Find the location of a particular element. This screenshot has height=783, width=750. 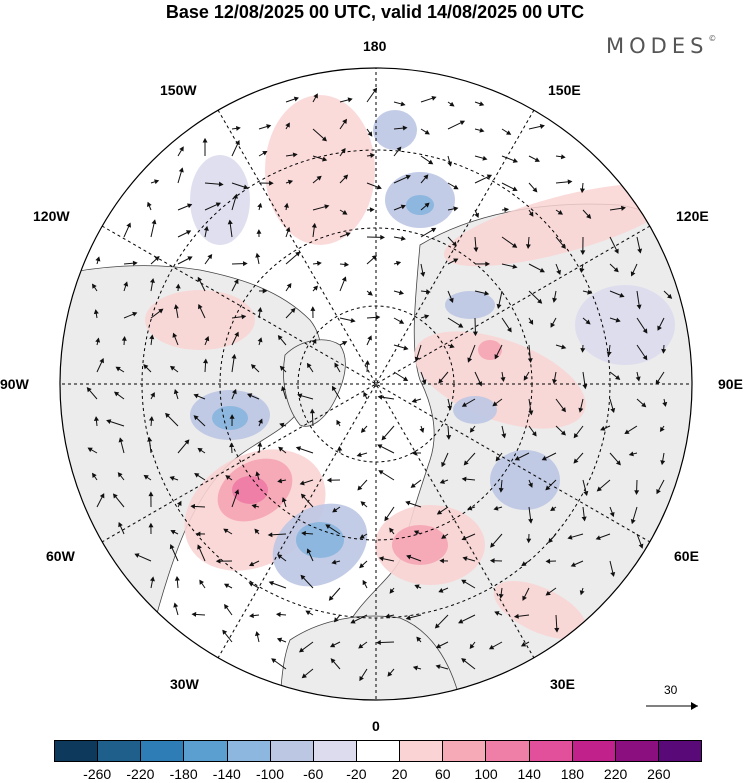

colorbar-label: 20 is located at coordinates (399, 774).